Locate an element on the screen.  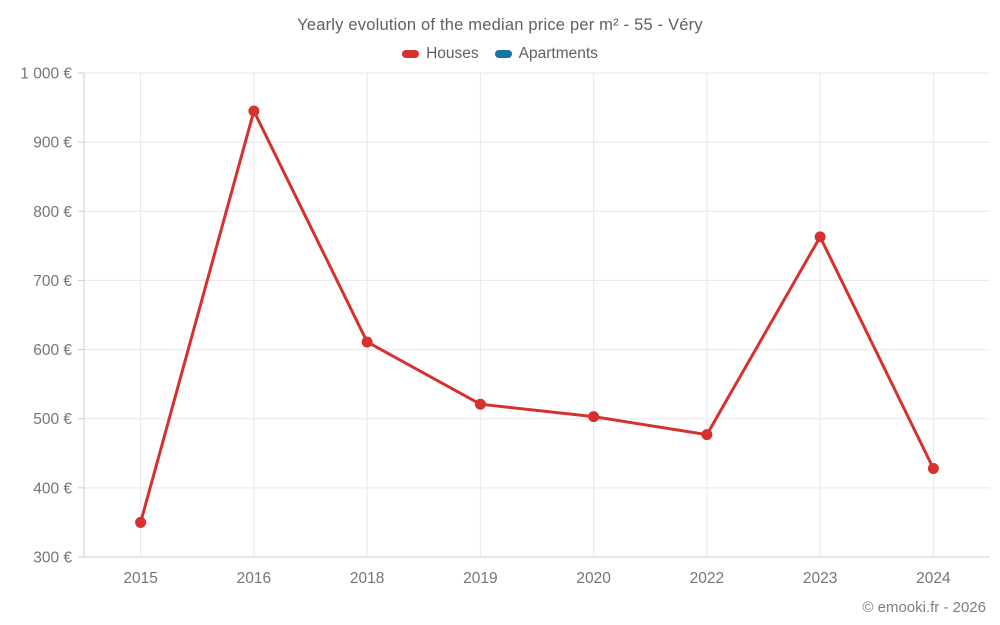
y-tick-label: 800 € is located at coordinates (52, 212).